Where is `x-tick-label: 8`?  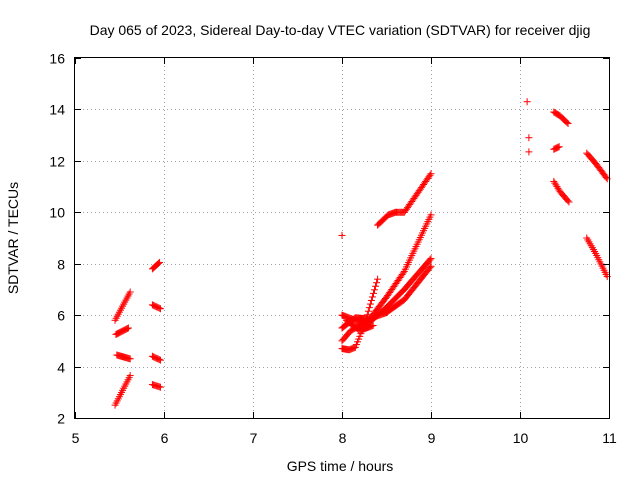 x-tick-label: 8 is located at coordinates (343, 438).